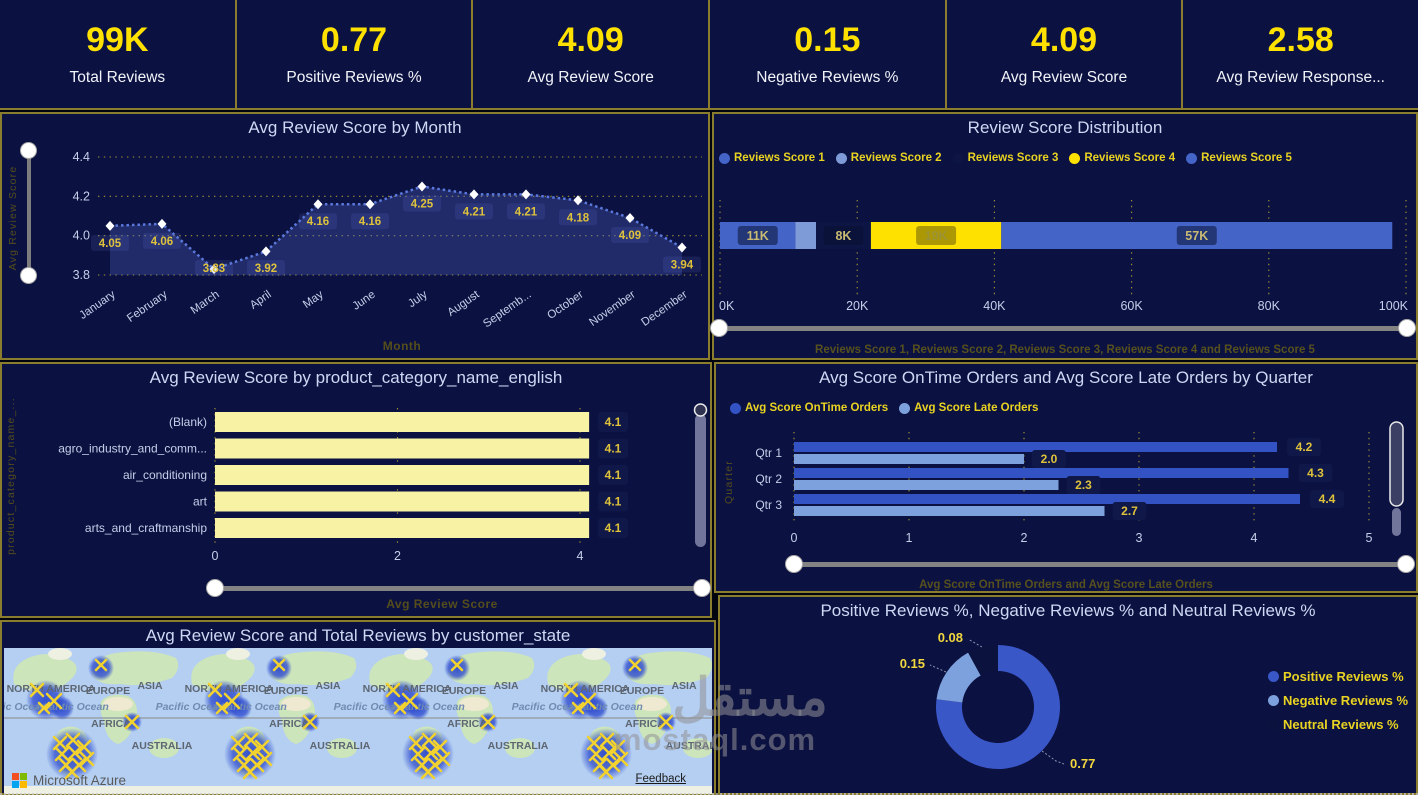  Describe the element at coordinates (772, 158) in the screenshot. I see `legend-item: Reviews Score 1` at that location.